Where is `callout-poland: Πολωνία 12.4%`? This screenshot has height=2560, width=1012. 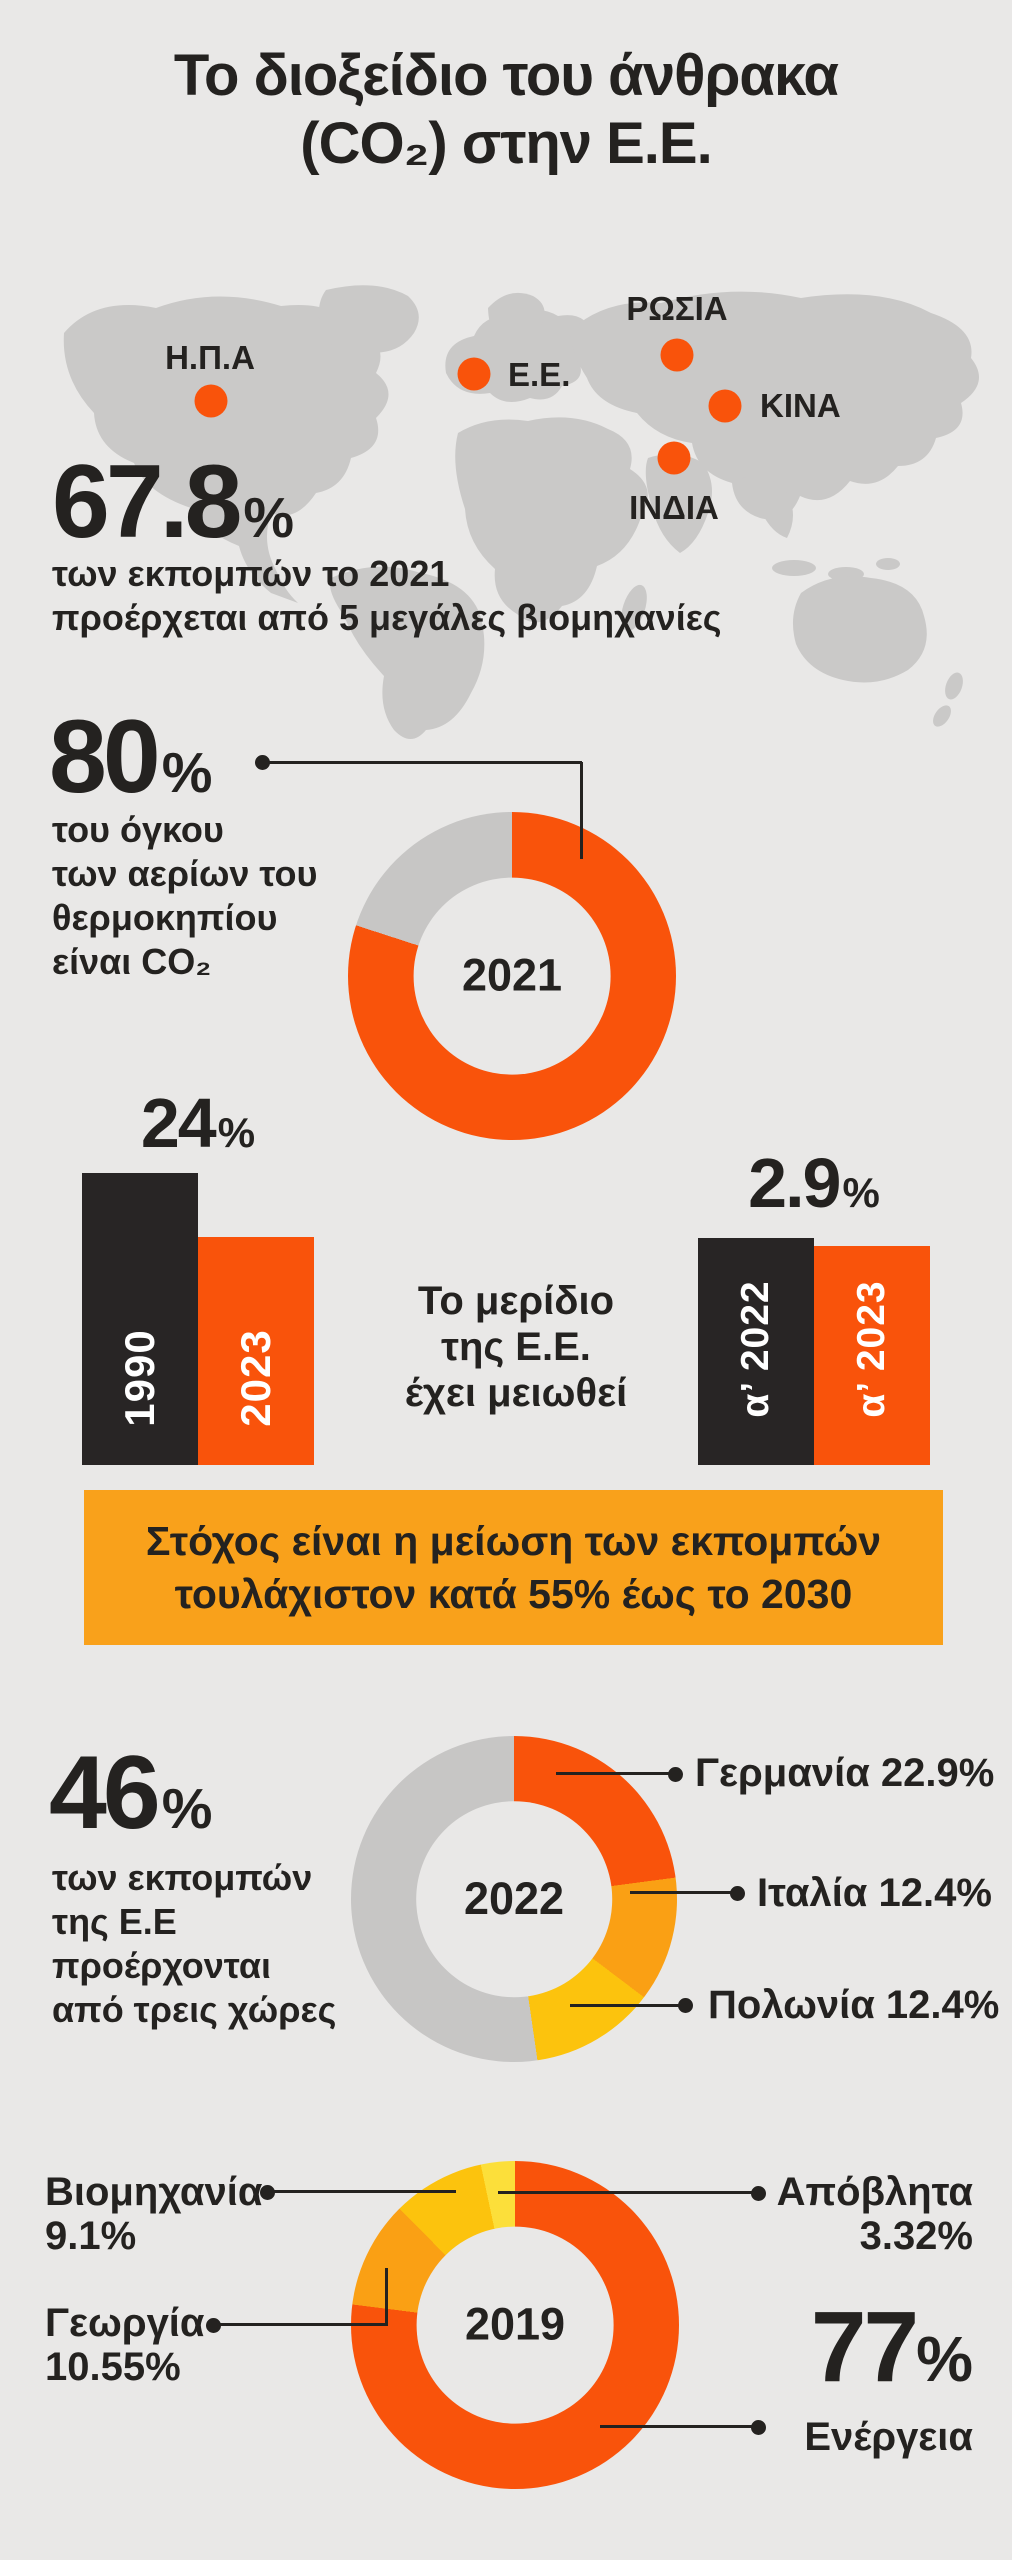 callout-poland: Πολωνία 12.4% is located at coordinates (854, 2005).